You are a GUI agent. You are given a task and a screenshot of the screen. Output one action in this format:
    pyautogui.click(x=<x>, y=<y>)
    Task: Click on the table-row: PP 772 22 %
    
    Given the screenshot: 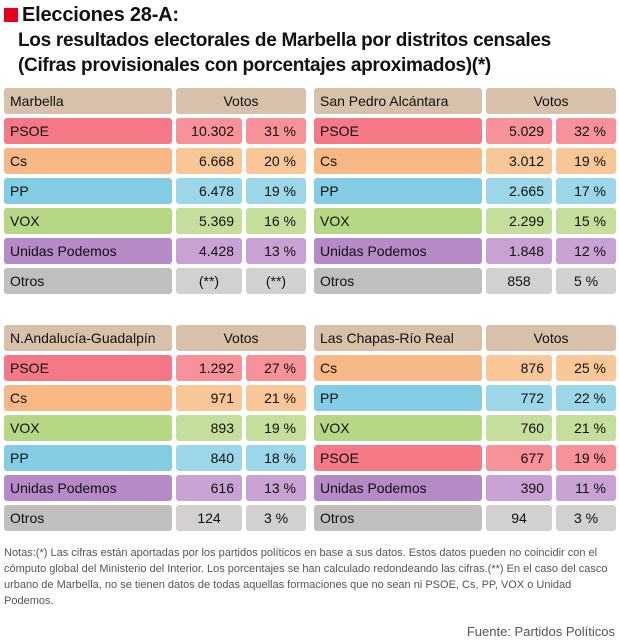 What is the action you would take?
    pyautogui.click(x=465, y=398)
    